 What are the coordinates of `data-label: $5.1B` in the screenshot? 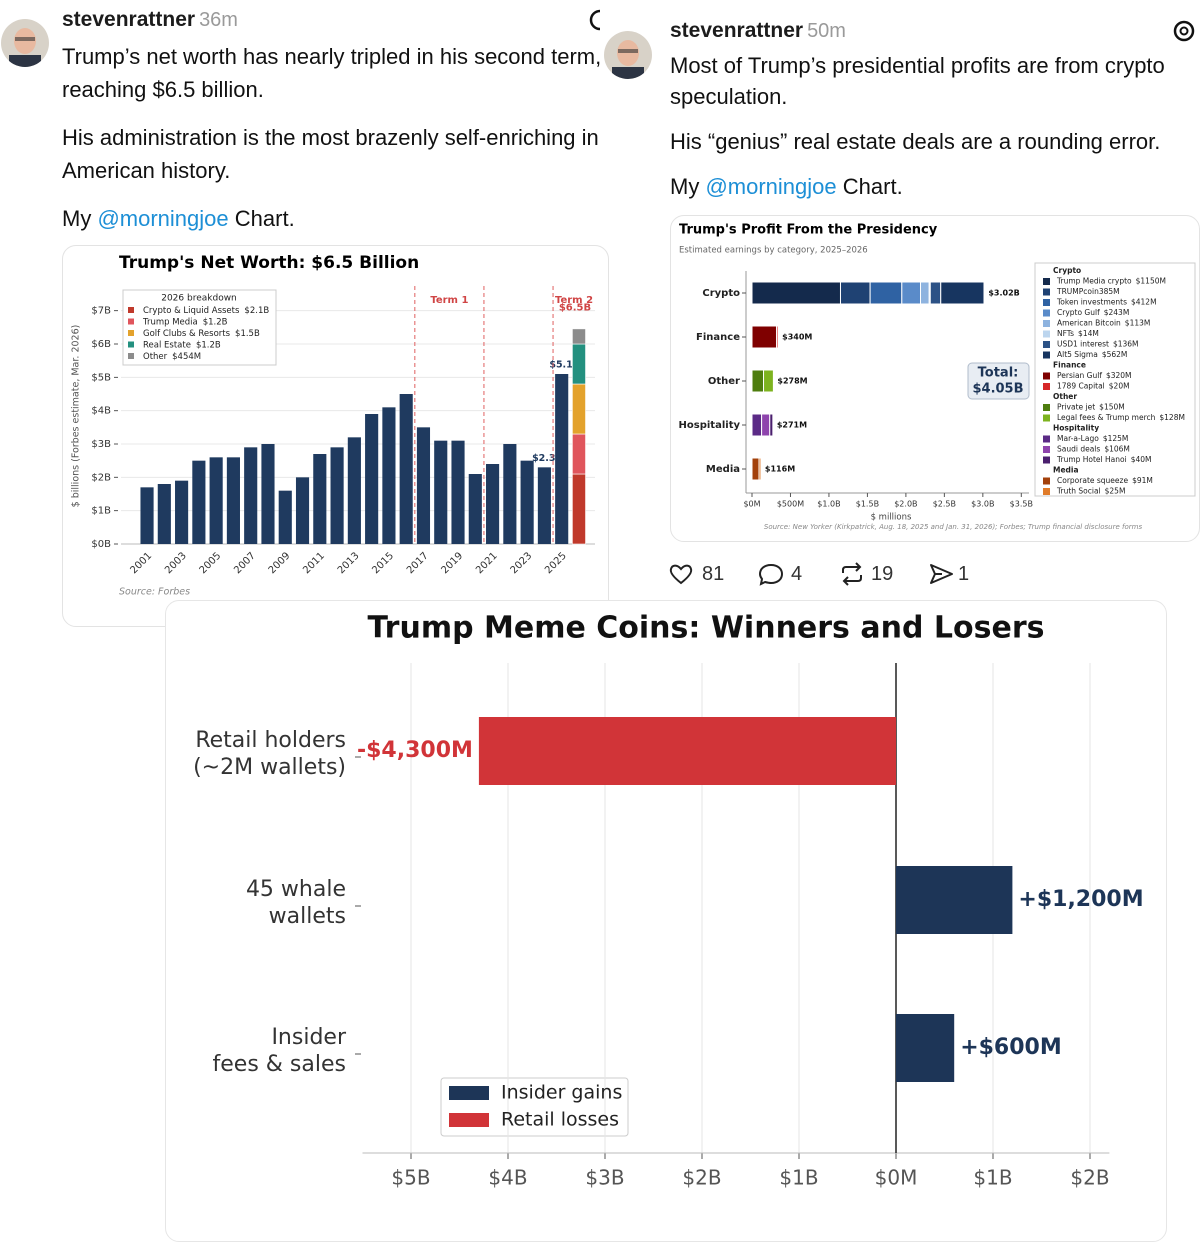 It's located at (564, 365).